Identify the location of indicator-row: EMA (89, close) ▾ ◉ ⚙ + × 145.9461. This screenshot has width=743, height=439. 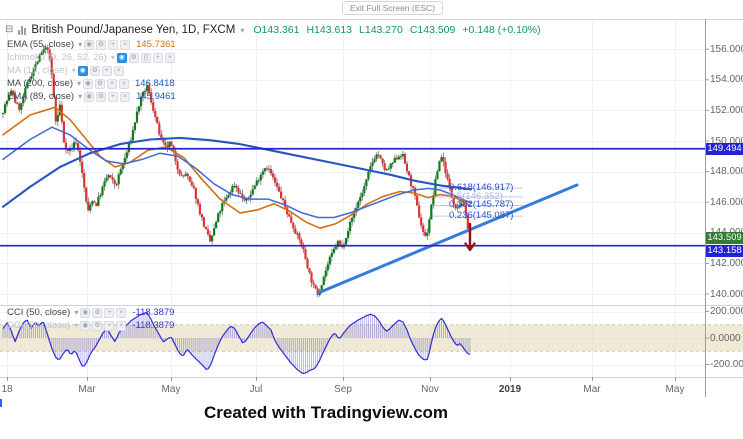
(91, 96).